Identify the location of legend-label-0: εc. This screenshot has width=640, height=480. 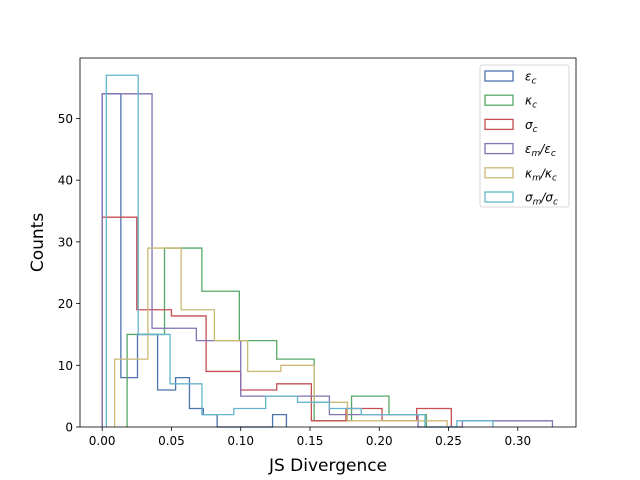
(531, 78).